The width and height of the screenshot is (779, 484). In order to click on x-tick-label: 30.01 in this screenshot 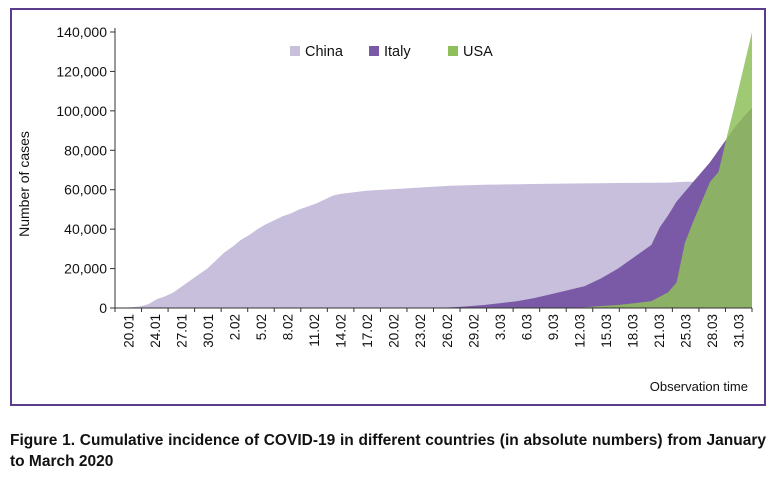, I will do `click(208, 331)`.